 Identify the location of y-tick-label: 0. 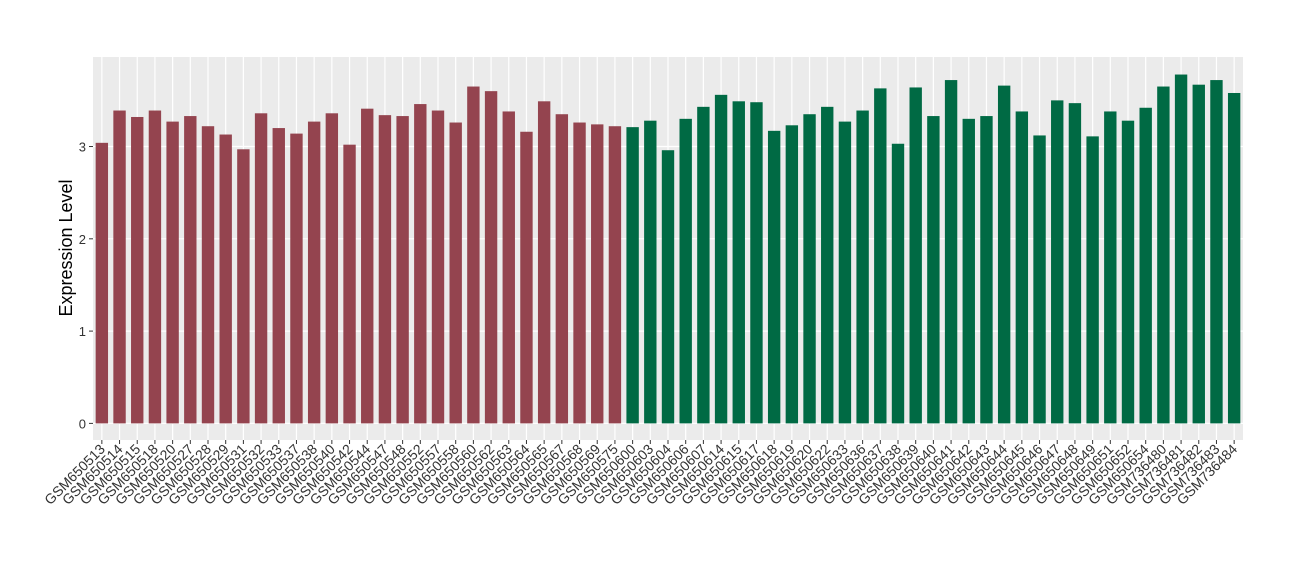
(82, 423).